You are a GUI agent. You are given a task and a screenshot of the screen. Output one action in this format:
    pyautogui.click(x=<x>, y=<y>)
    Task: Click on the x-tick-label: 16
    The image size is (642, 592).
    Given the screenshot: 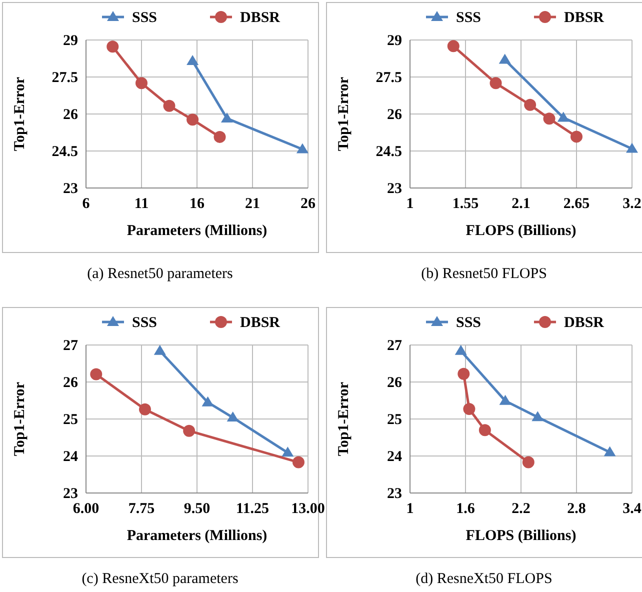 What is the action you would take?
    pyautogui.click(x=197, y=204)
    